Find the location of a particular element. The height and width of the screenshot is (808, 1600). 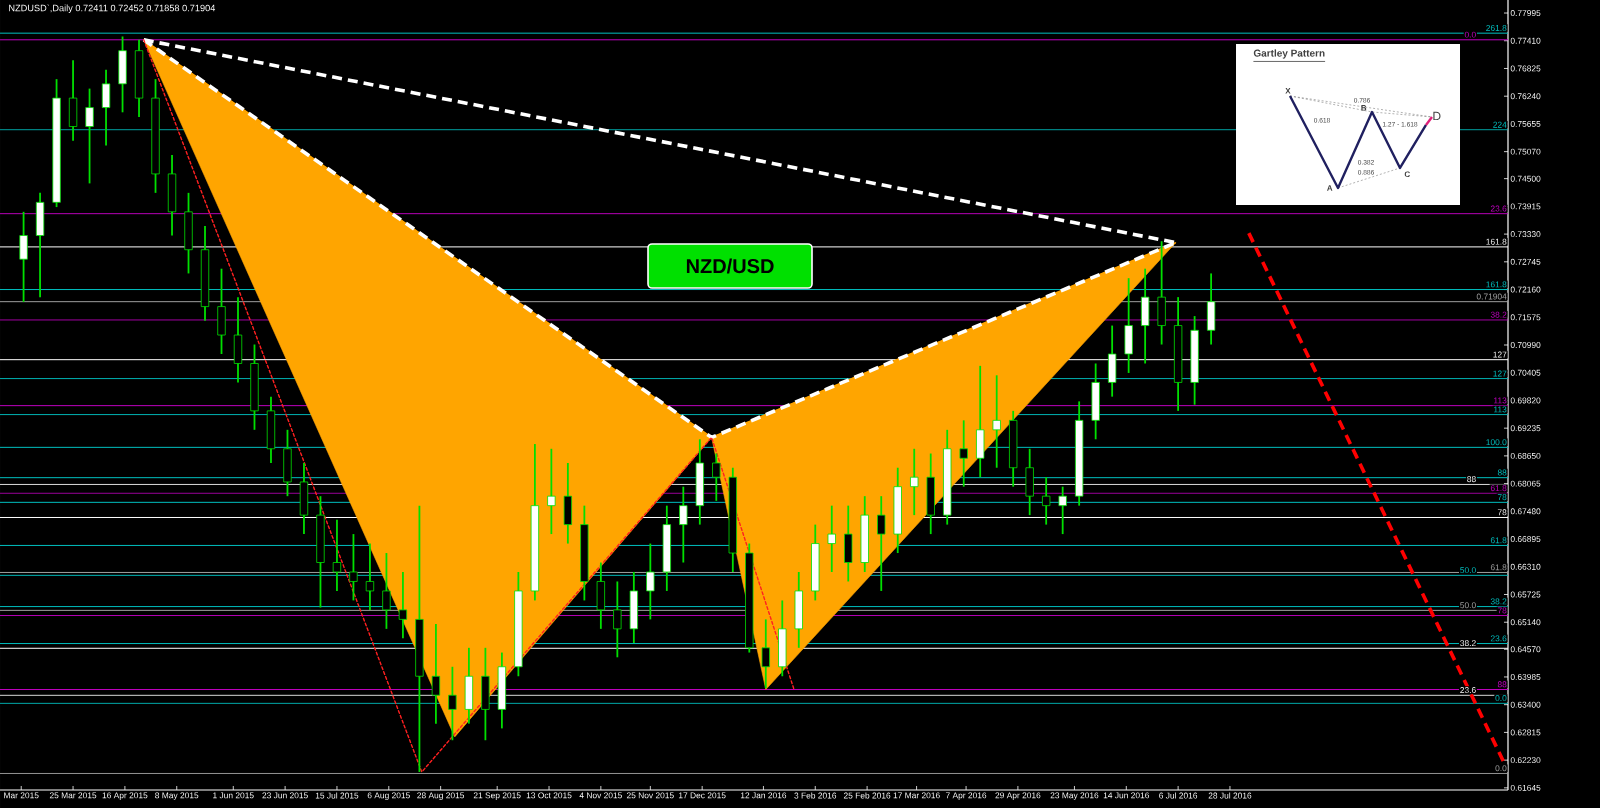

y-tick-label: 0.73915 is located at coordinates (1525, 206).